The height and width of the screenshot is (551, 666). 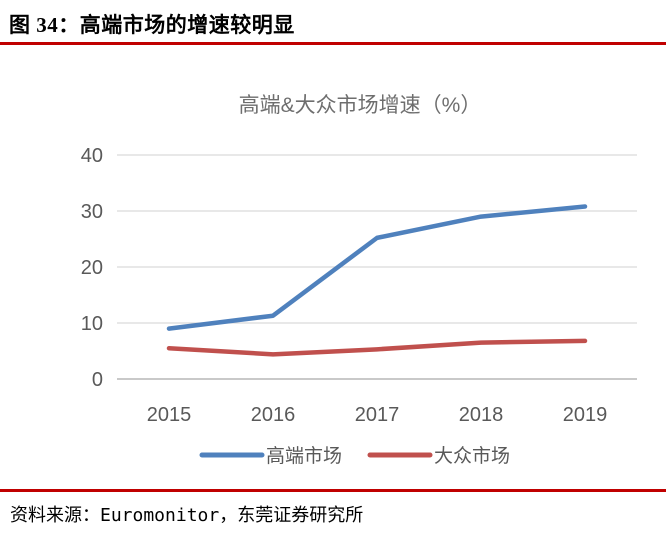 I want to click on bottom-rule, so click(x=333, y=490).